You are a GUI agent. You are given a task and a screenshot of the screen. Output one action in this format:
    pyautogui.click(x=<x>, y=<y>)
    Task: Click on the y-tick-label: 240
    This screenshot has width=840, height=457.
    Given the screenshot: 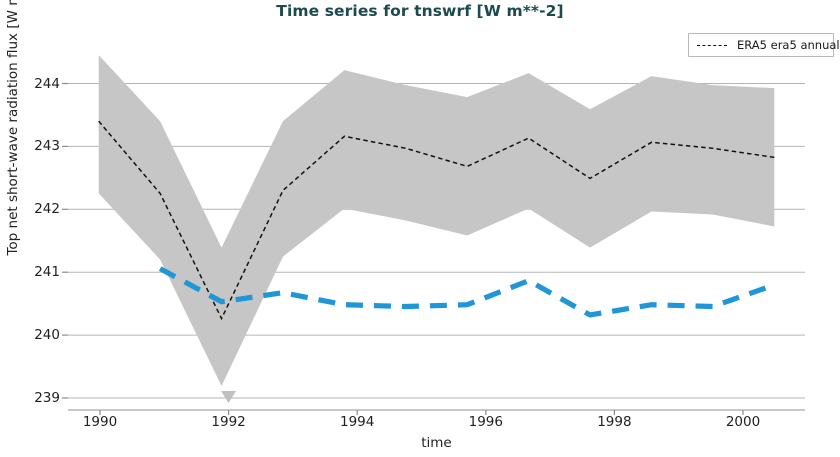 What is the action you would take?
    pyautogui.click(x=47, y=335)
    